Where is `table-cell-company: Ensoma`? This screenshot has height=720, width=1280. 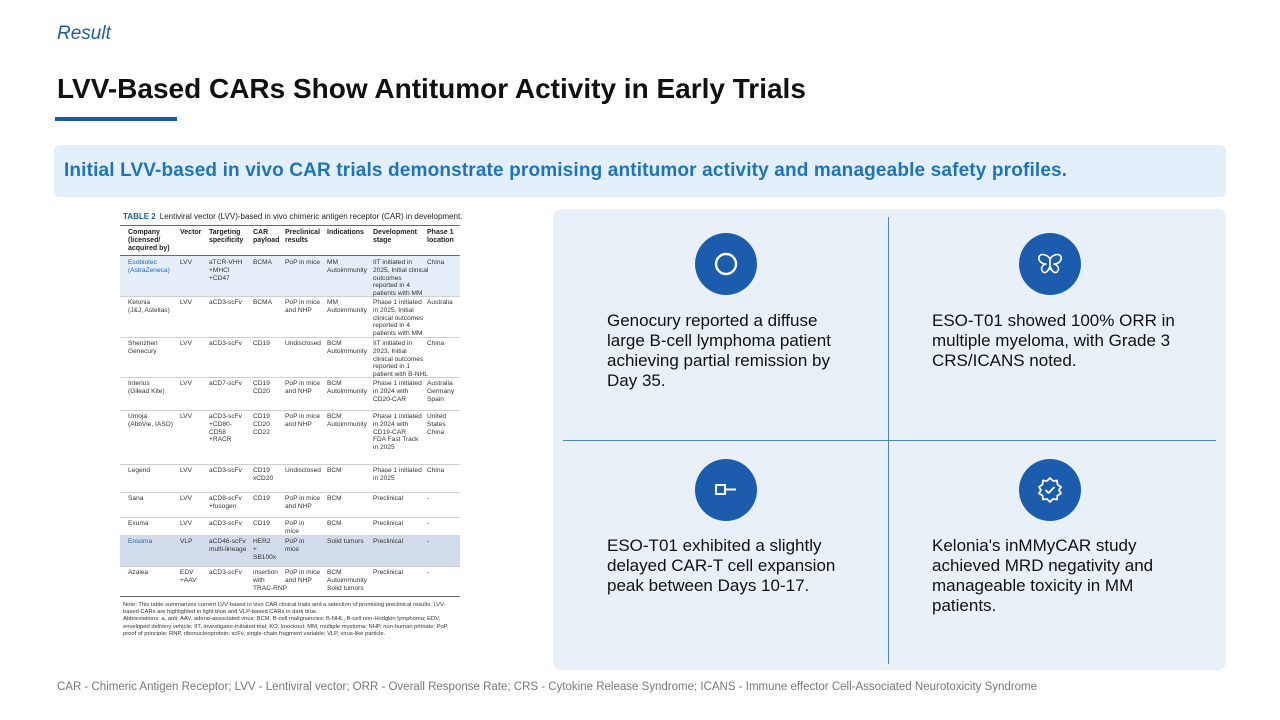
table-cell-company: Ensoma is located at coordinates (140, 541).